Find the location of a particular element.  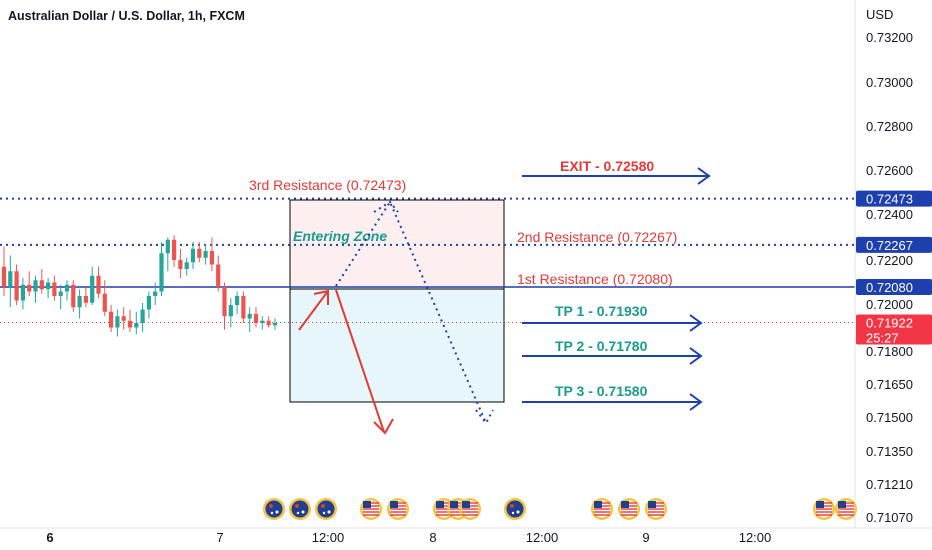

time-axis-ticks: 6 7 12:00 8 12:00 9 12:00 is located at coordinates (408, 537).